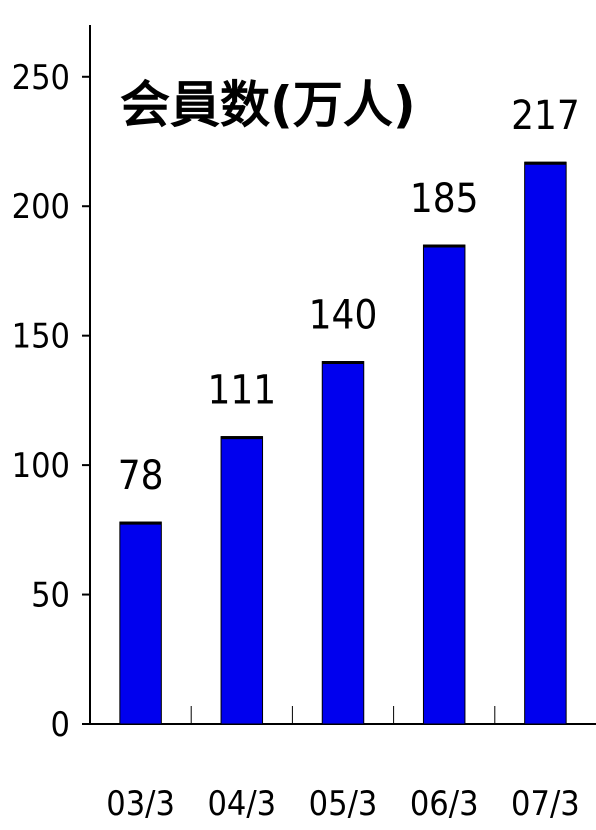 The height and width of the screenshot is (830, 596). What do you see at coordinates (545, 116) in the screenshot?
I see `bar-value-label: 217` at bounding box center [545, 116].